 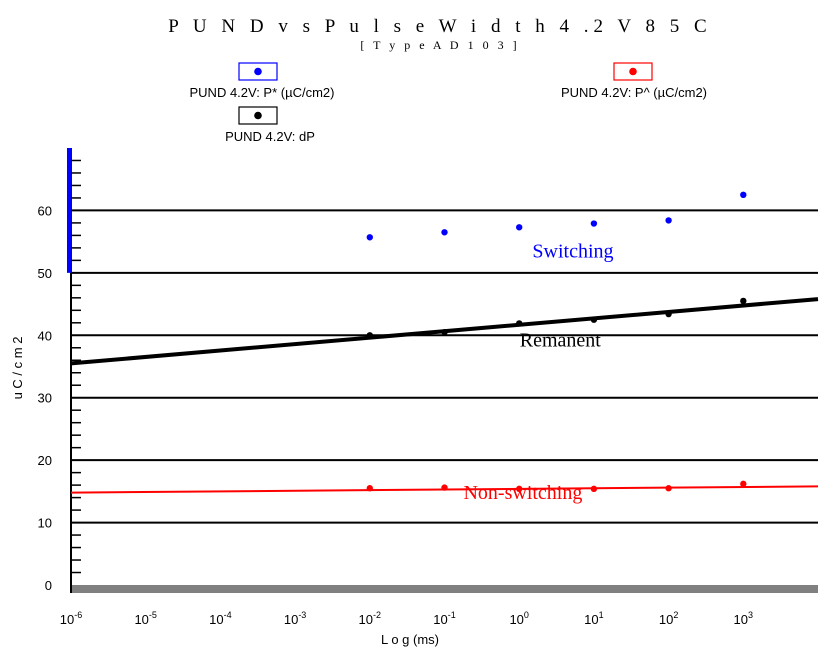 I want to click on legend-label: PUND 4.2V: dP, so click(x=270, y=136).